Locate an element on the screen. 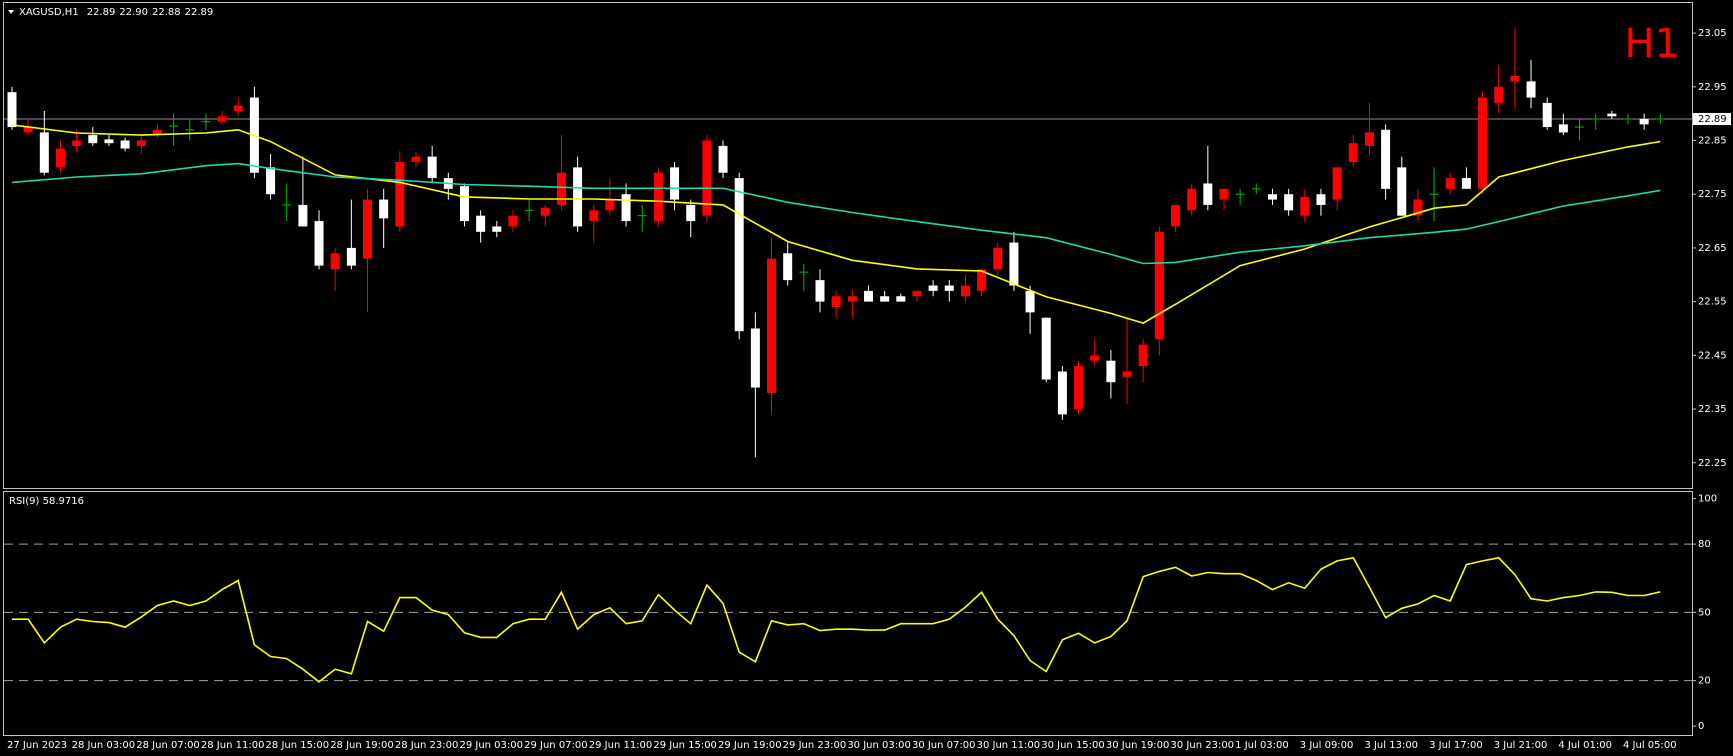  x-tick-label: 29 Jun 03:00 is located at coordinates (491, 745).